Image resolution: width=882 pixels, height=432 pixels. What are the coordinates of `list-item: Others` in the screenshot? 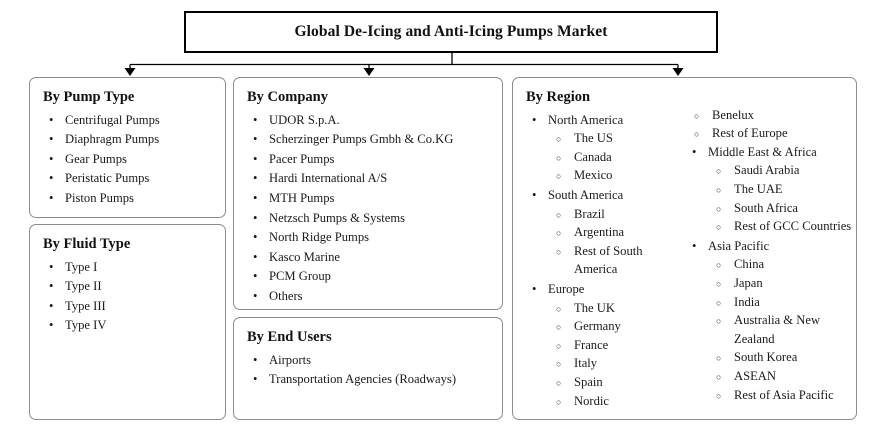 It's located at (374, 296).